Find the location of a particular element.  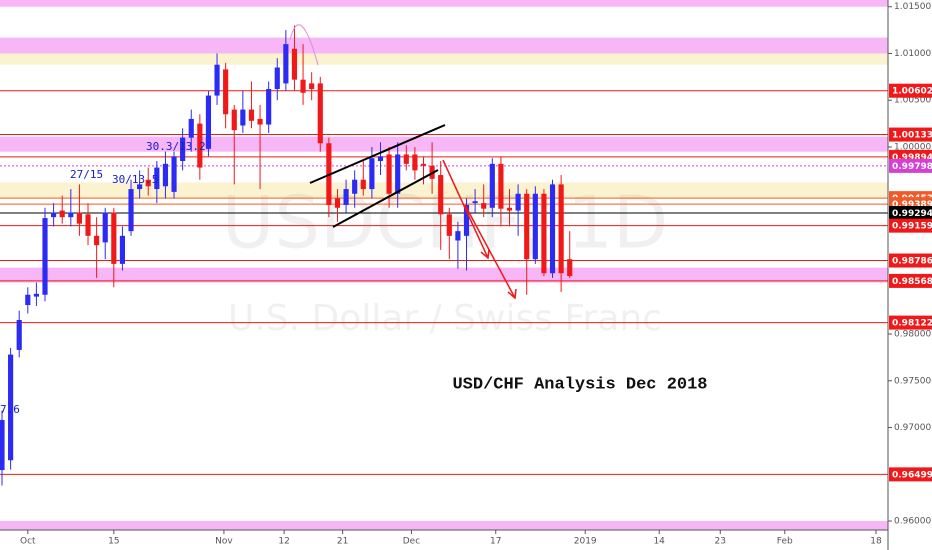

drawings is located at coordinates (403, 162).